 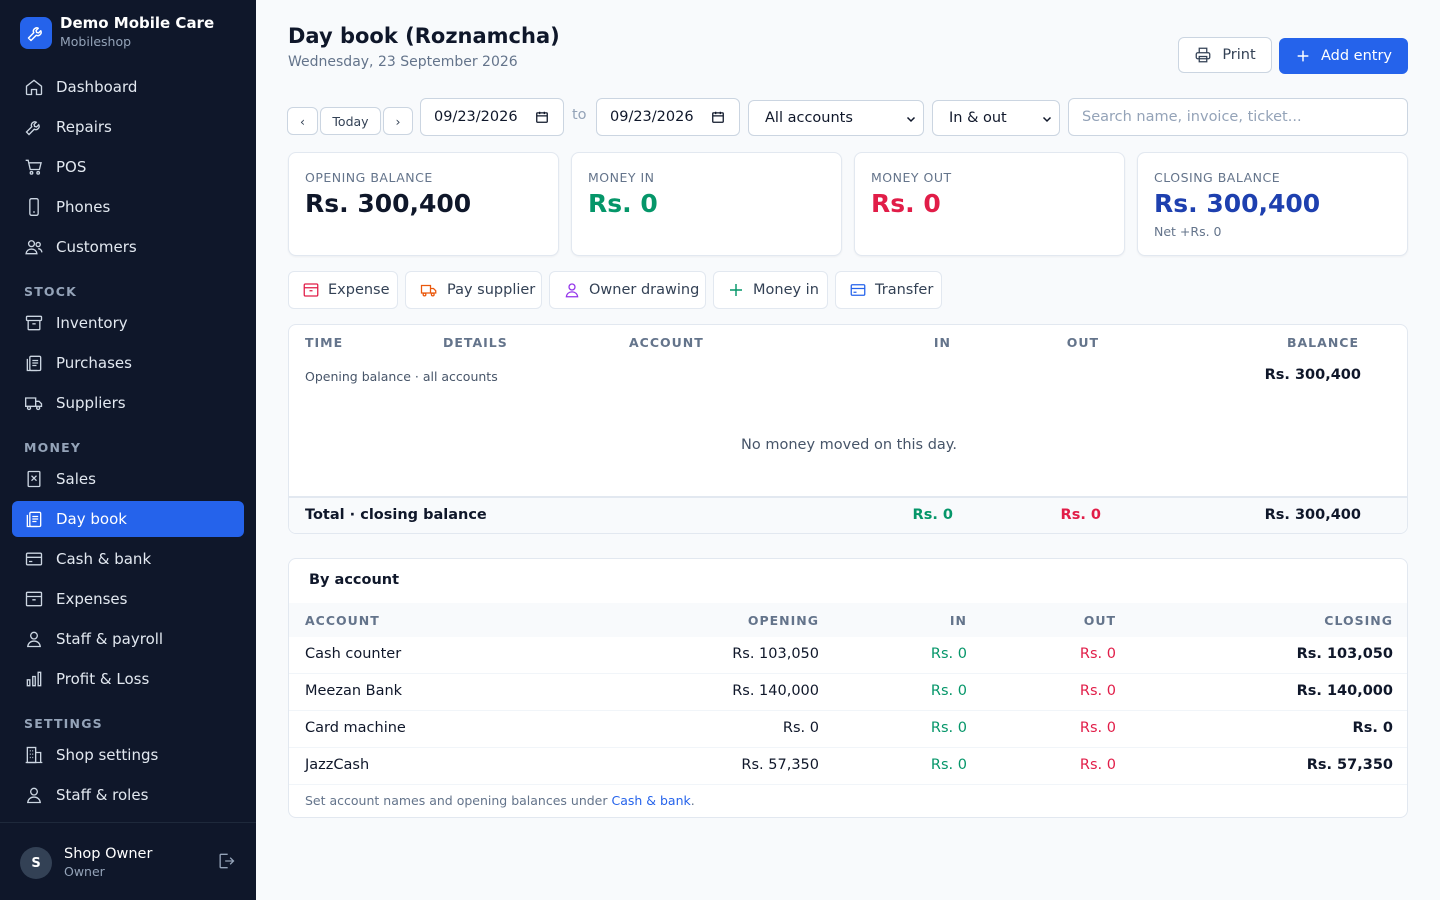 I want to click on brand: Demo Mobile Care Mobileshop, so click(x=117, y=32).